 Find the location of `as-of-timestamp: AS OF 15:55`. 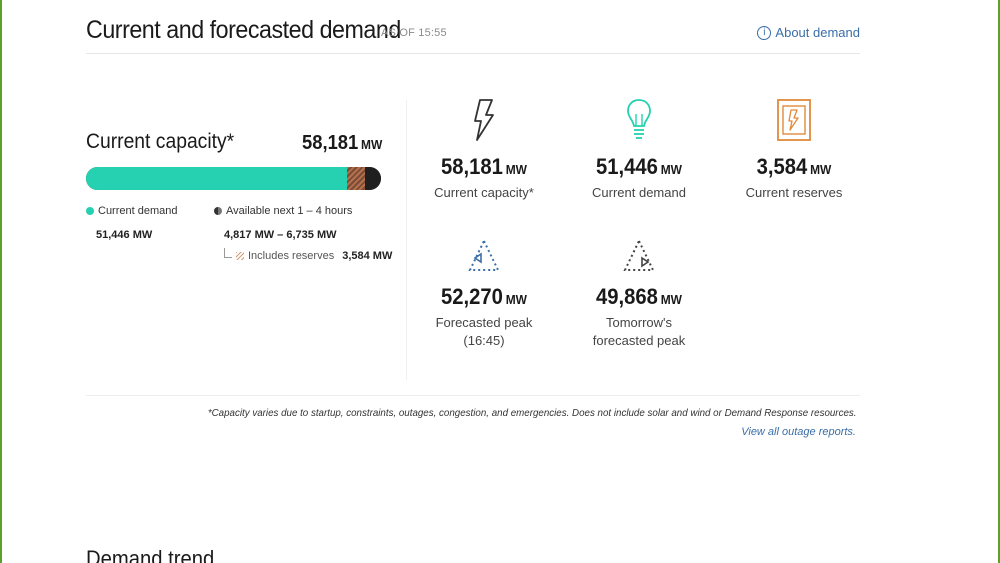

as-of-timestamp: AS OF 15:55 is located at coordinates (414, 33).